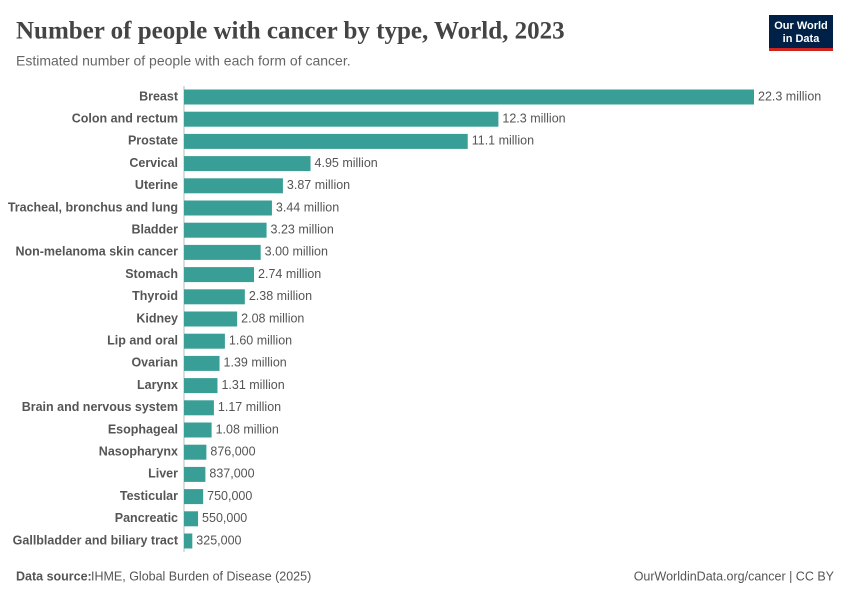  Describe the element at coordinates (247, 429) in the screenshot. I see `value-label: 1.08 million` at that location.